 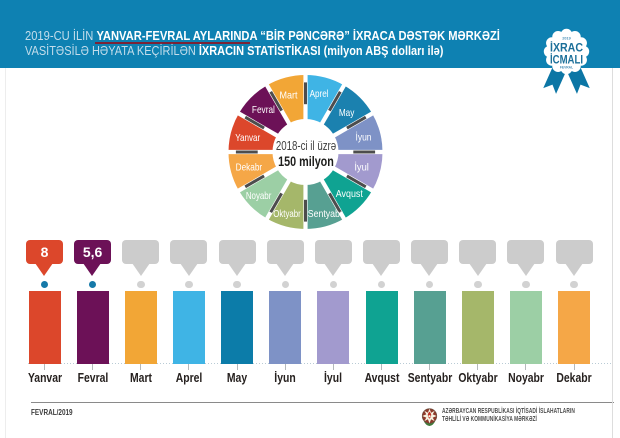 What do you see at coordinates (289, 96) in the screenshot?
I see `svg-text: Mart` at bounding box center [289, 96].